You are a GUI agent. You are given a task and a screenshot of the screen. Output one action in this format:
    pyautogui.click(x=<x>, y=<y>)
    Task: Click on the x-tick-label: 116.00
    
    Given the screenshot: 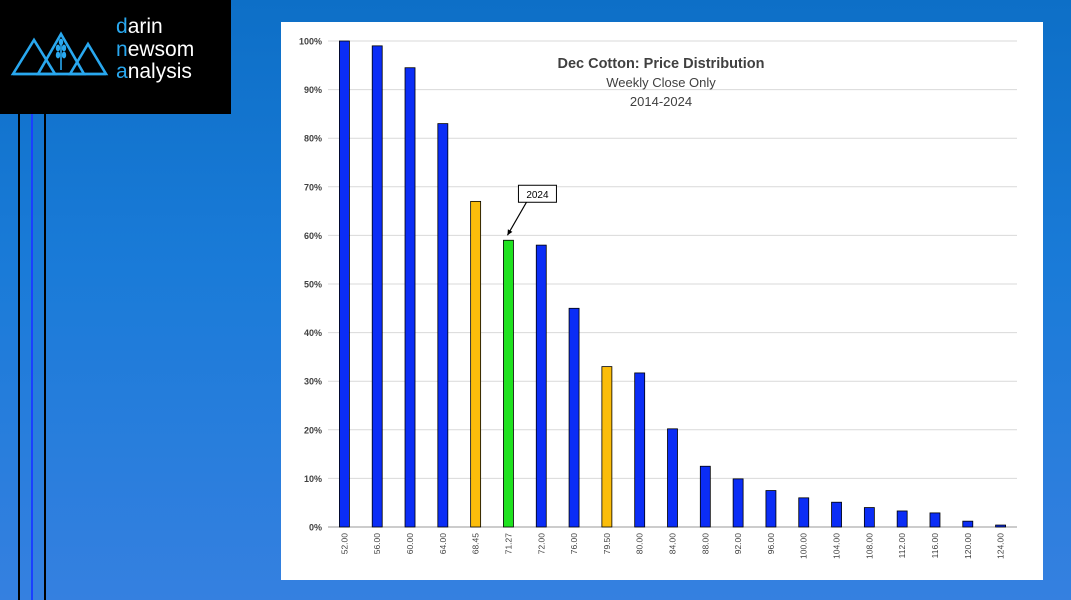 What is the action you would take?
    pyautogui.click(x=935, y=546)
    